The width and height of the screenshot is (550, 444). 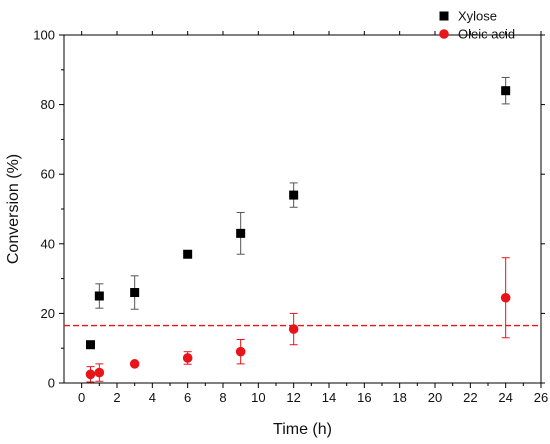 What do you see at coordinates (541, 397) in the screenshot?
I see `x-tick-label: 26` at bounding box center [541, 397].